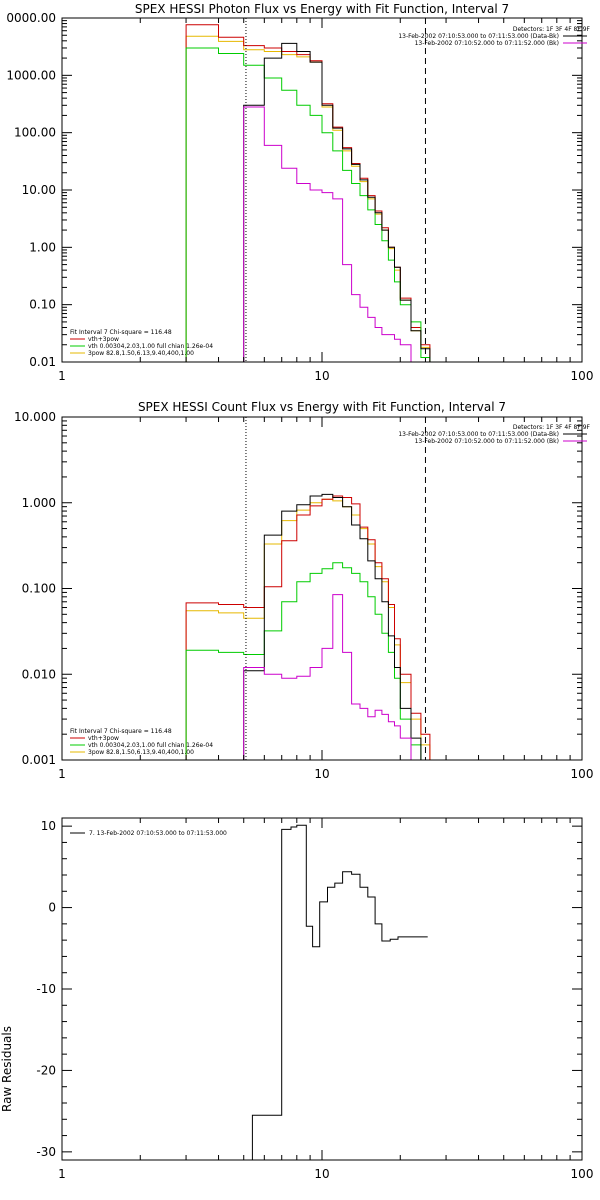 This screenshot has height=1200, width=600. I want to click on y-tick-label: 1.00, so click(42, 247).